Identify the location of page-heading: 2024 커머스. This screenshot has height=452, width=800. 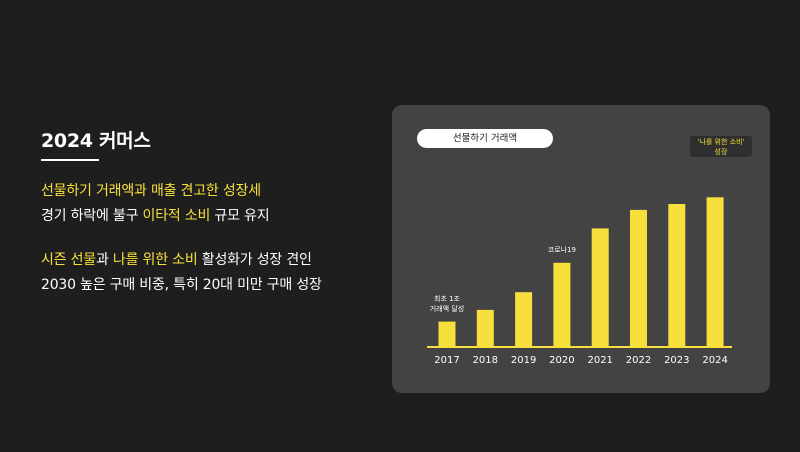
(96, 141).